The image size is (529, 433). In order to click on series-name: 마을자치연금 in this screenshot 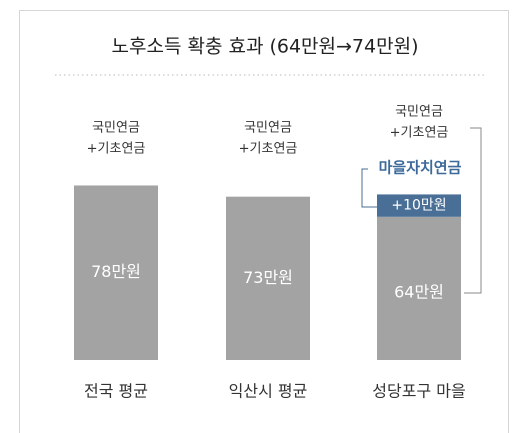, I will do `click(420, 168)`.